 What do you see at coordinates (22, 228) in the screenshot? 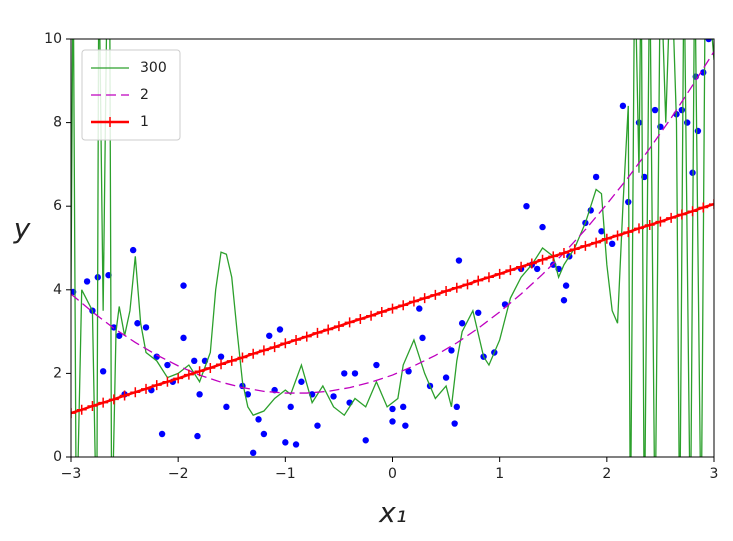
I see `y-axis-label: y` at bounding box center [22, 228].